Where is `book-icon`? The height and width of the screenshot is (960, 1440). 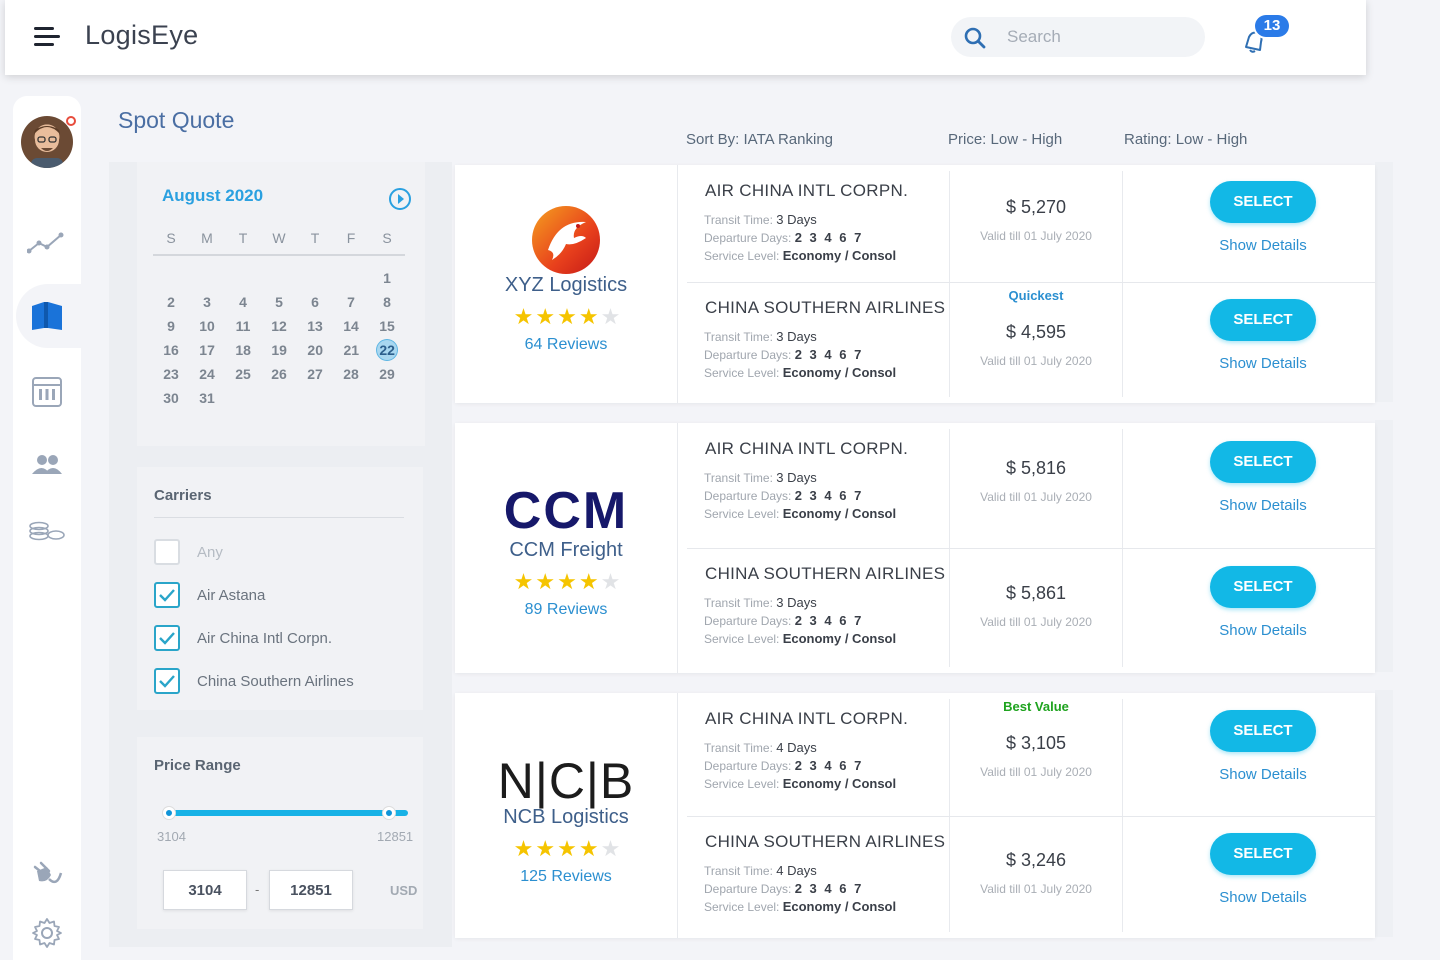 book-icon is located at coordinates (47, 316).